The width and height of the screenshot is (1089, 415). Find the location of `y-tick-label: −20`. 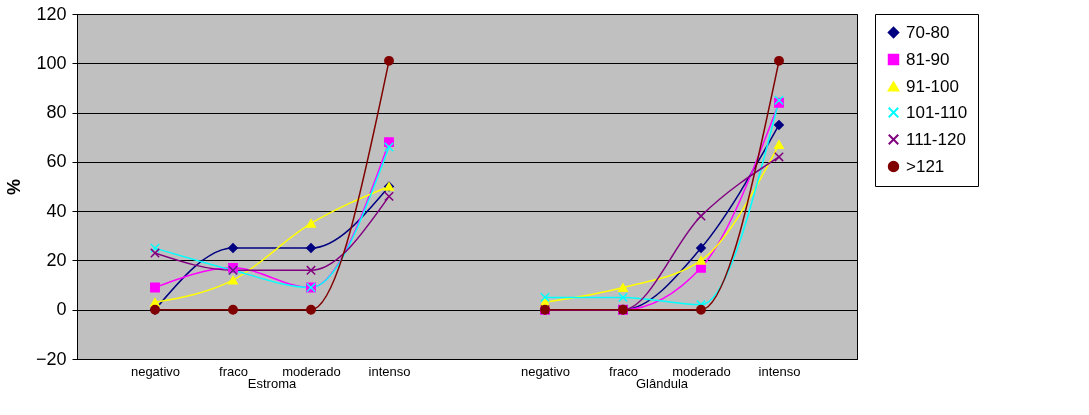

y-tick-label: −20 is located at coordinates (51, 358).